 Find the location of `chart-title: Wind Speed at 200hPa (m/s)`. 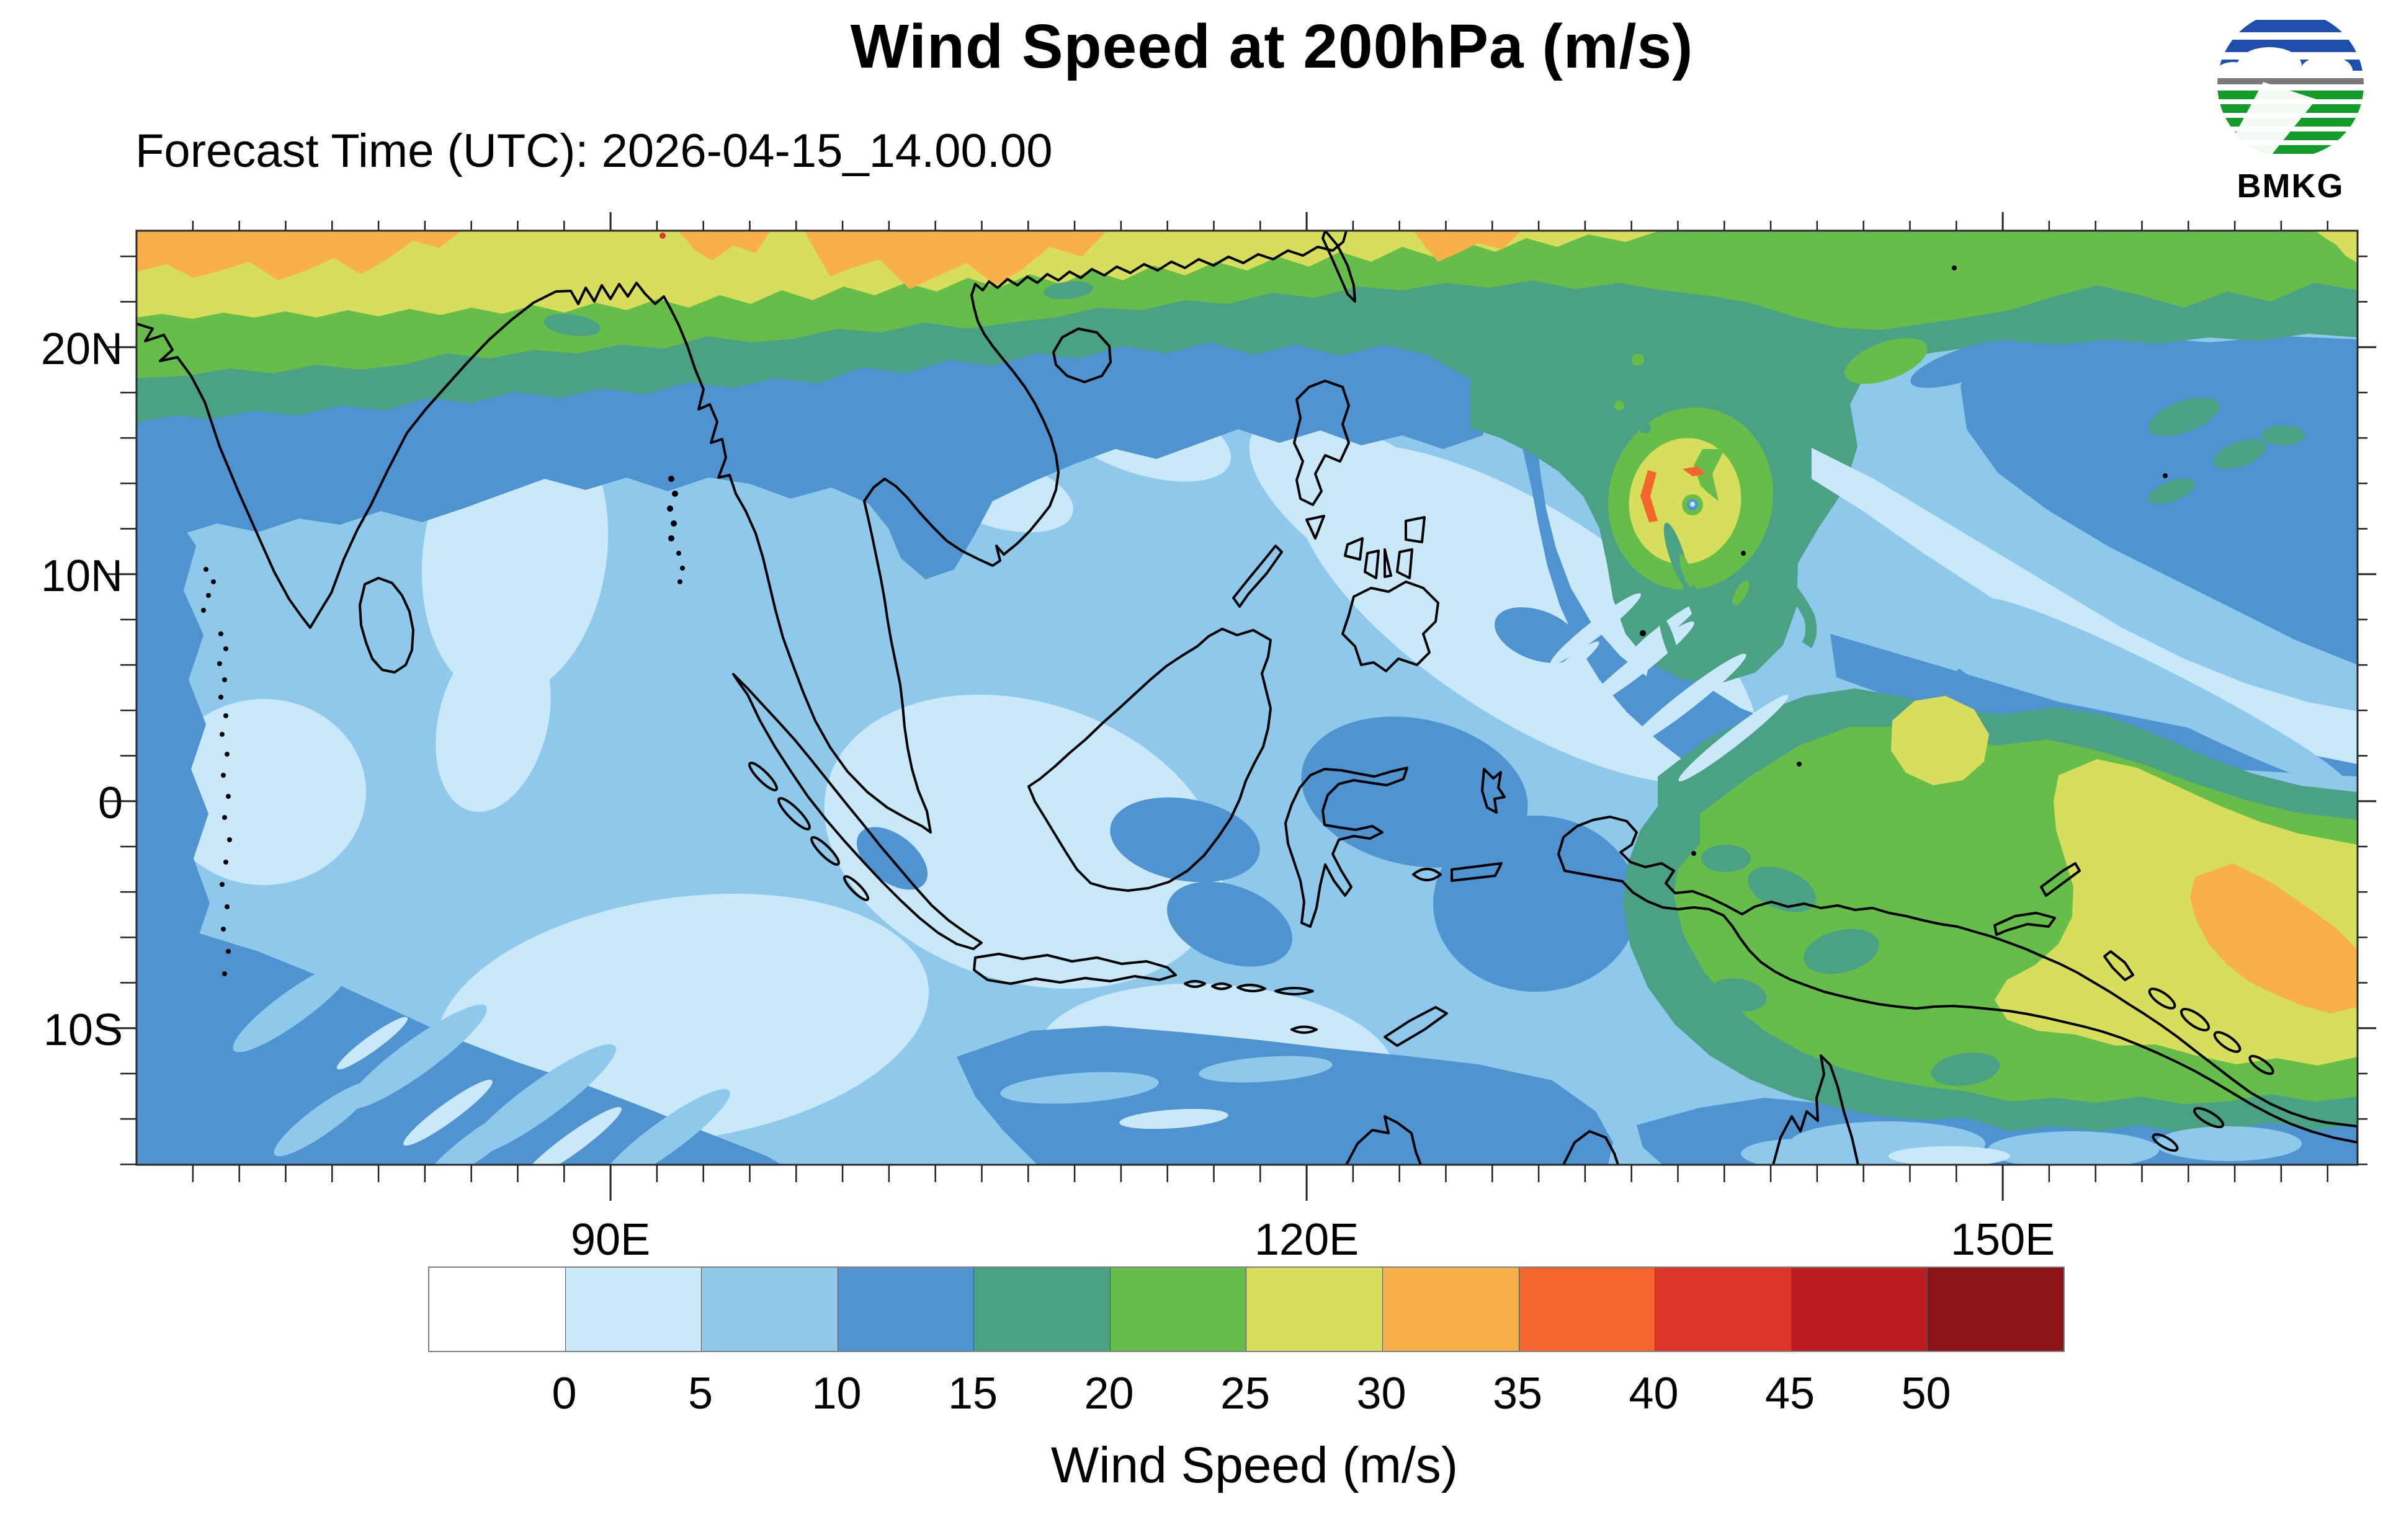

chart-title: Wind Speed at 200hPa (m/s) is located at coordinates (1272, 47).